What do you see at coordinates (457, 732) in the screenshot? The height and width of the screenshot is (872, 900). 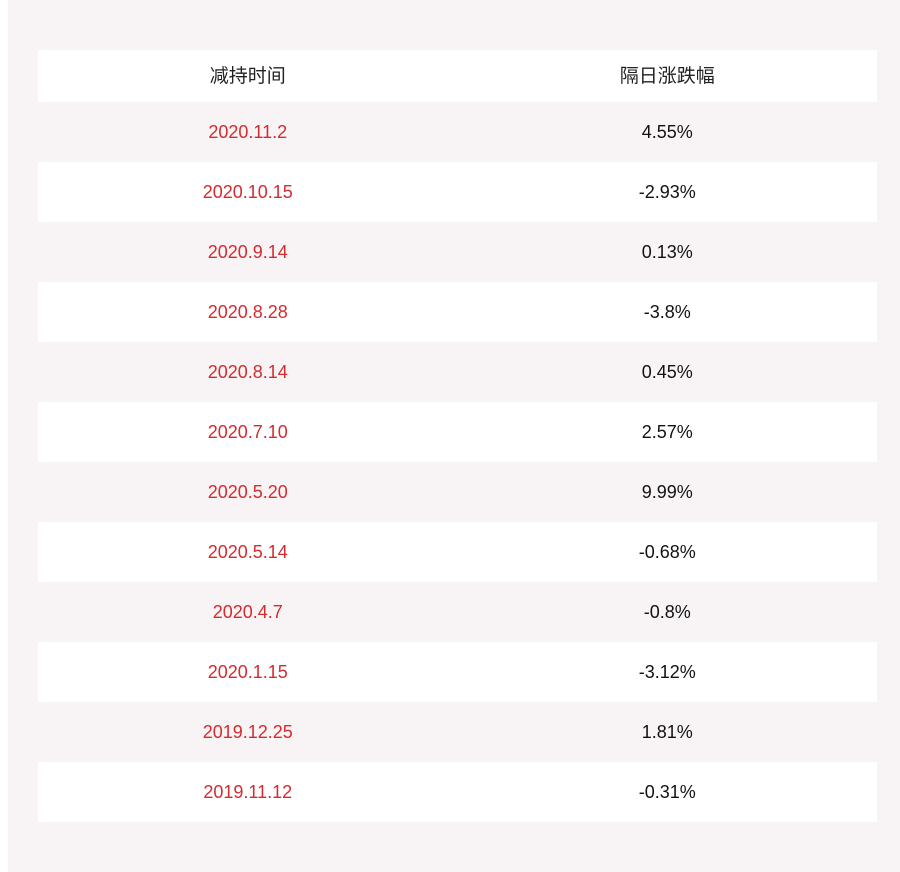 I see `table-row: 2019.12.25 1.81%` at bounding box center [457, 732].